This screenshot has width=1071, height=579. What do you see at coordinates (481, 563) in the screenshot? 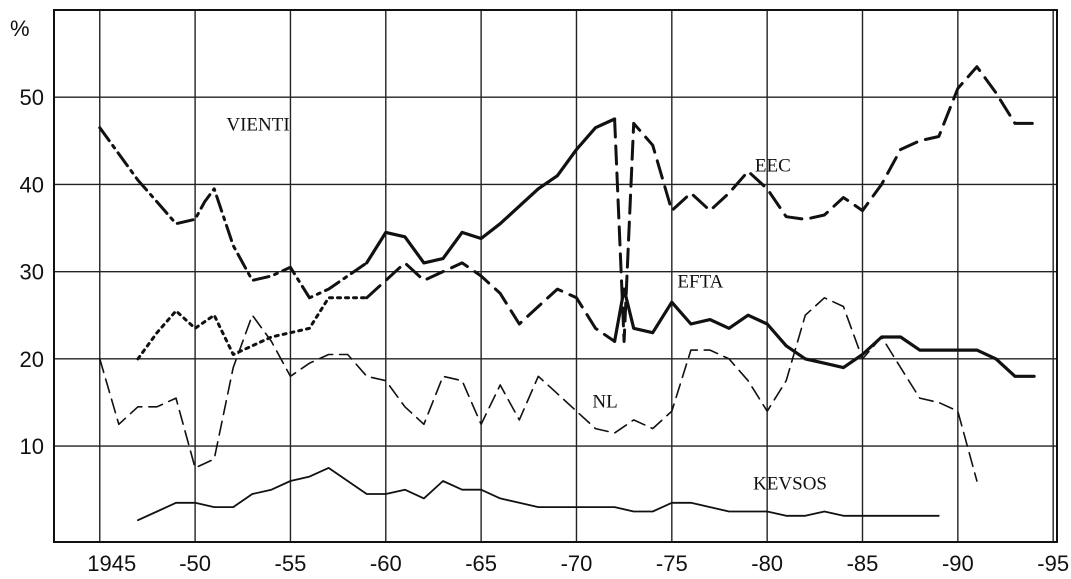
I see `x-tick-label: -65` at bounding box center [481, 563].